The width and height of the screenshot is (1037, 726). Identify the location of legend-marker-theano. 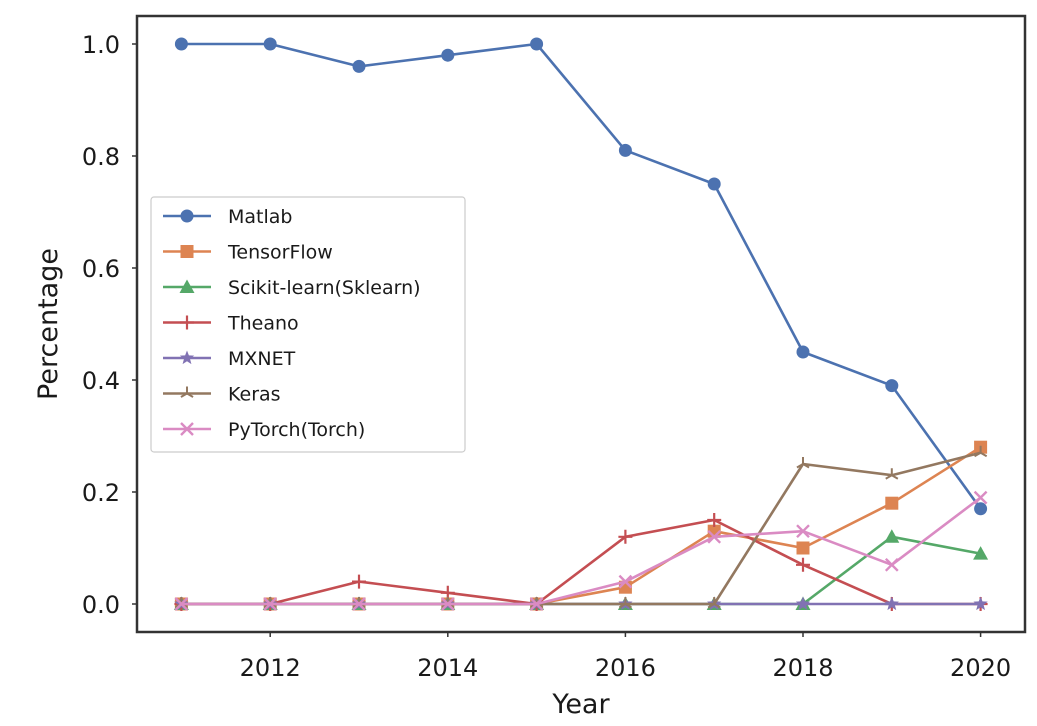
(187, 322).